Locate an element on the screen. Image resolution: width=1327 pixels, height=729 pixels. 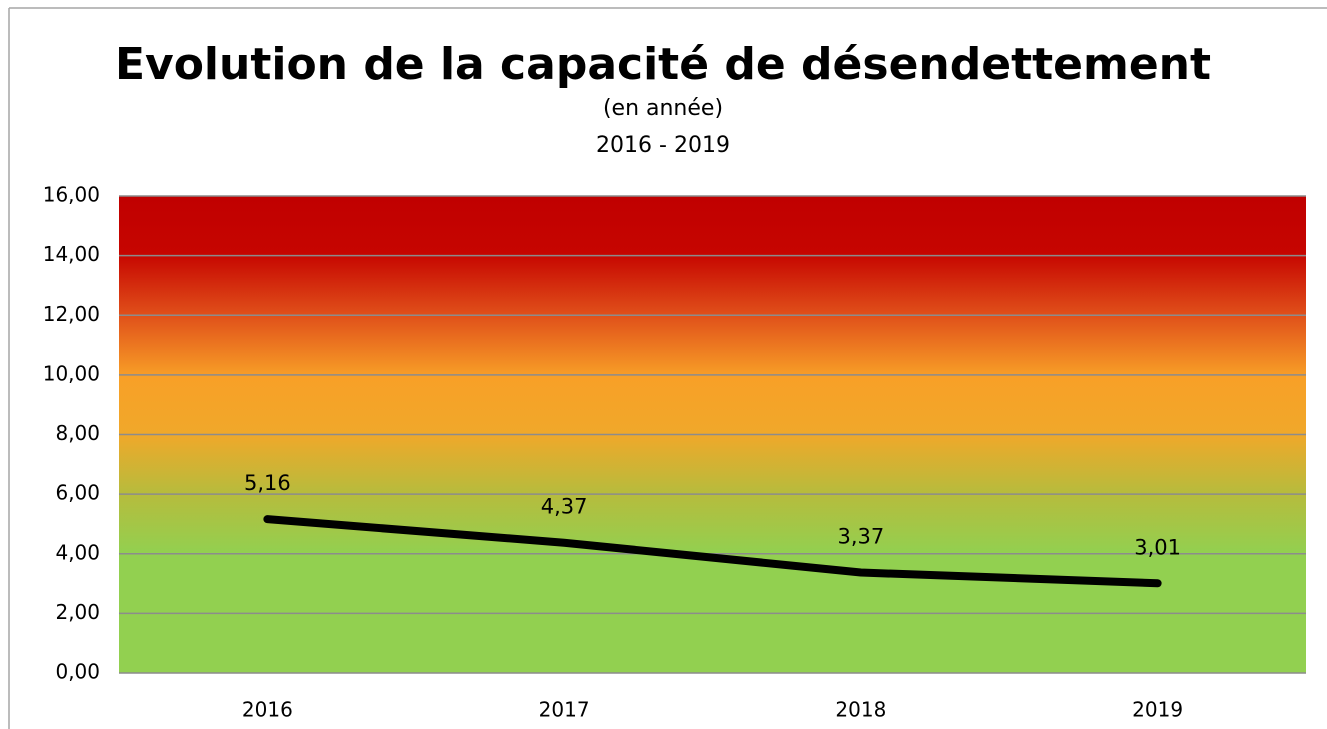
y-tick-label: 4,00 is located at coordinates (77, 552).